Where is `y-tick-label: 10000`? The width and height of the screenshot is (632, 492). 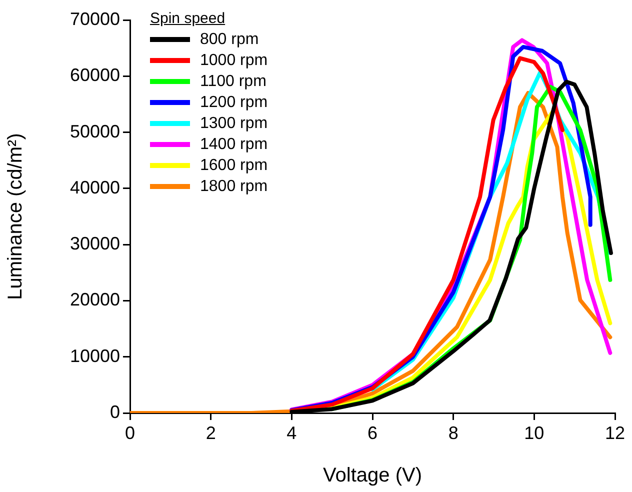 y-tick-label: 10000 is located at coordinates (95, 356).